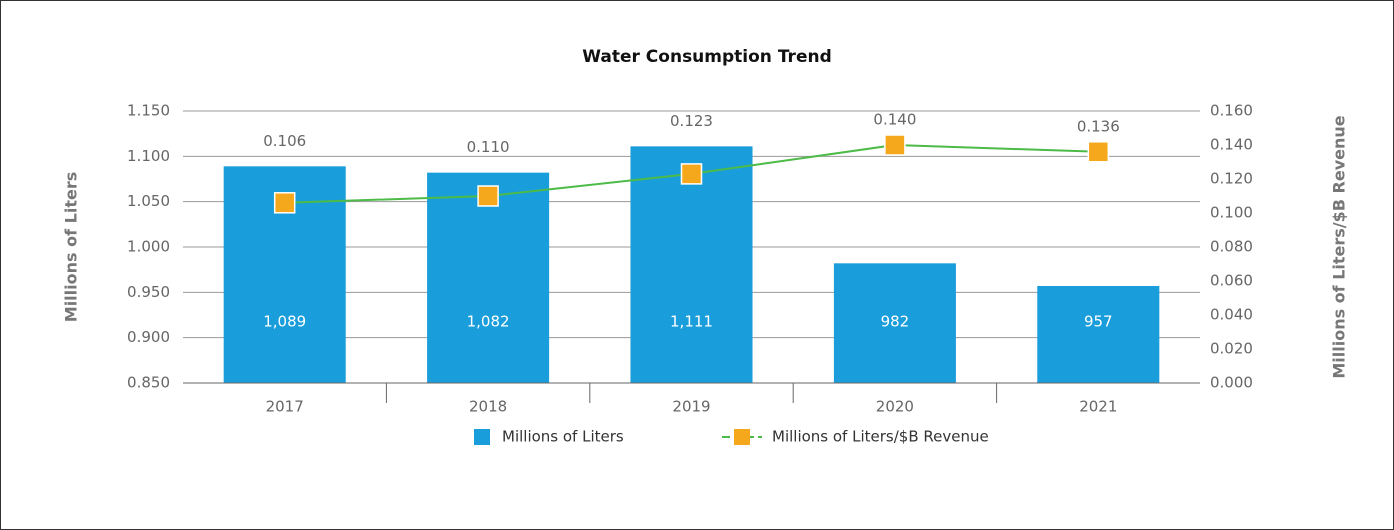 The width and height of the screenshot is (1394, 530). I want to click on y2-axis-title: Millions of Liters/$B Revenue, so click(1339, 246).